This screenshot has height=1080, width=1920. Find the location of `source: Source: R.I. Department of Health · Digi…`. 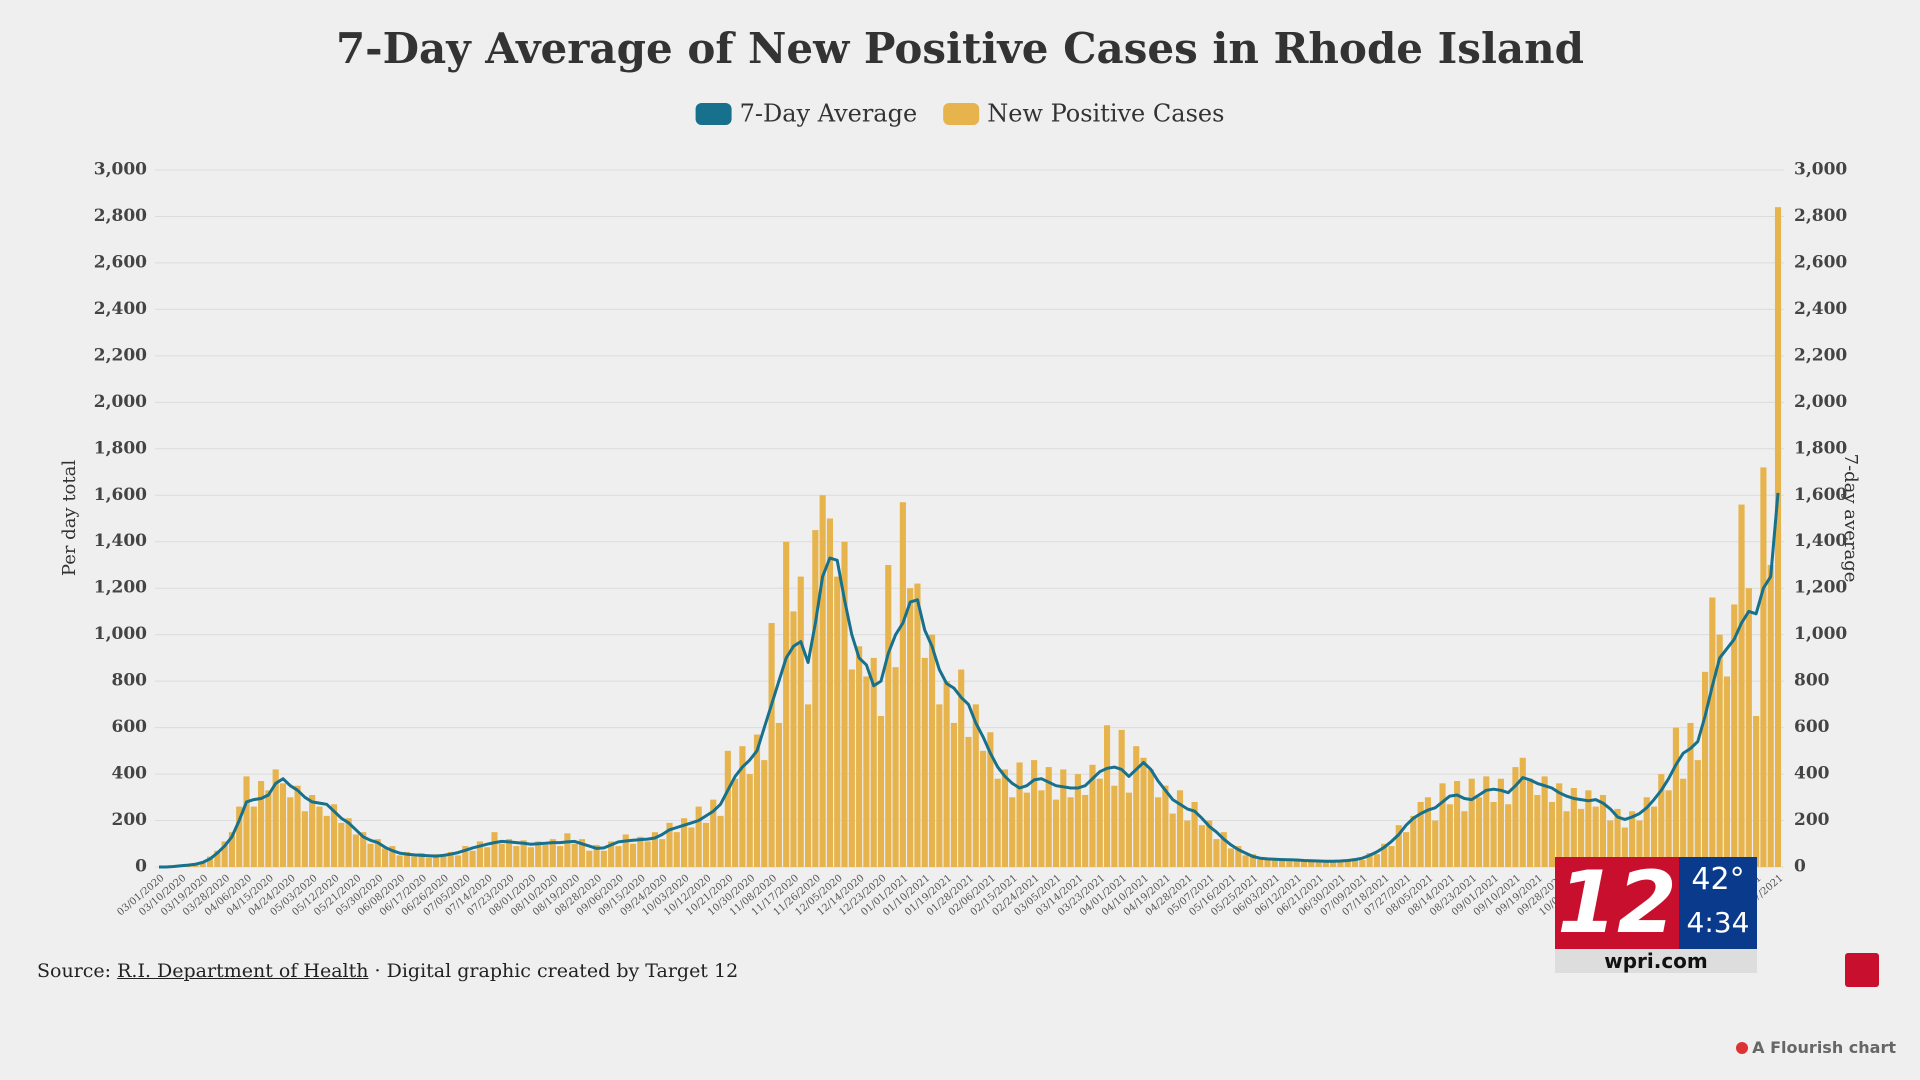

source: Source: R.I. Department of Health · Digi… is located at coordinates (387, 971).